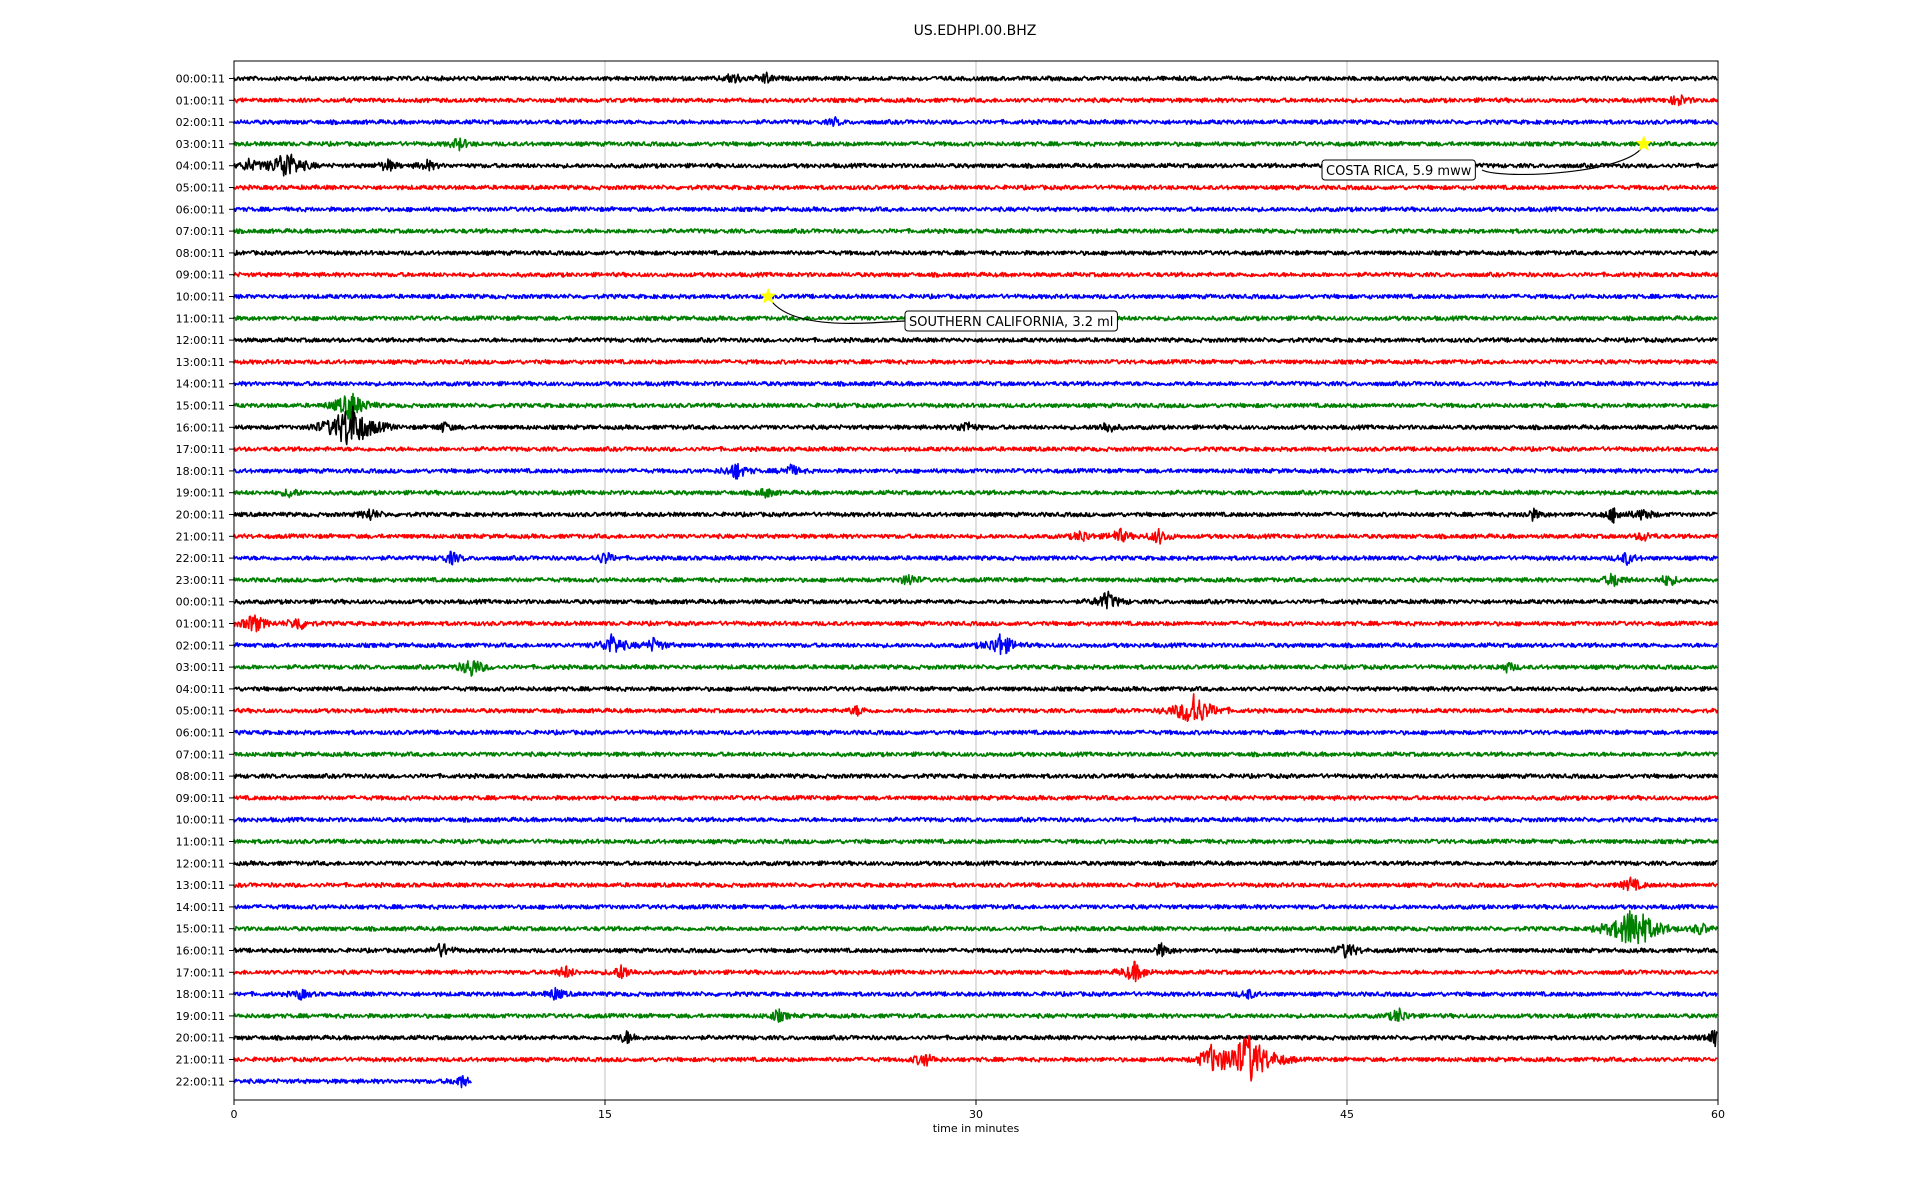 The height and width of the screenshot is (1200, 1920). I want to click on x-tick-label: 30, so click(976, 1114).